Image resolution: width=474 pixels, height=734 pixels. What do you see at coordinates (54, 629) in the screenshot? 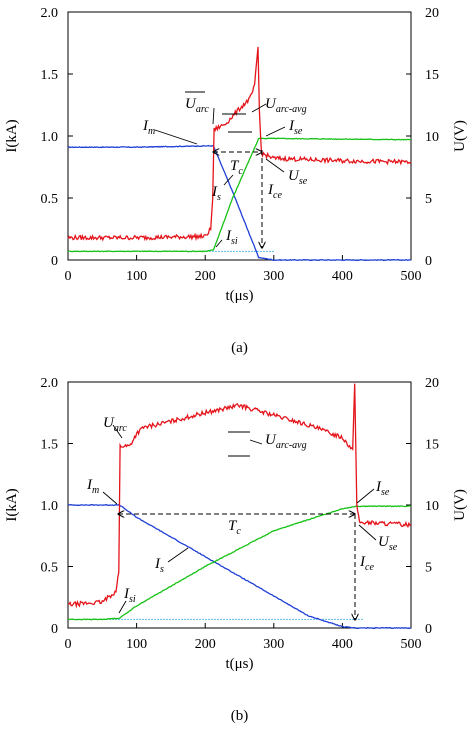
I see `y-left-tick-label: 0` at bounding box center [54, 629].